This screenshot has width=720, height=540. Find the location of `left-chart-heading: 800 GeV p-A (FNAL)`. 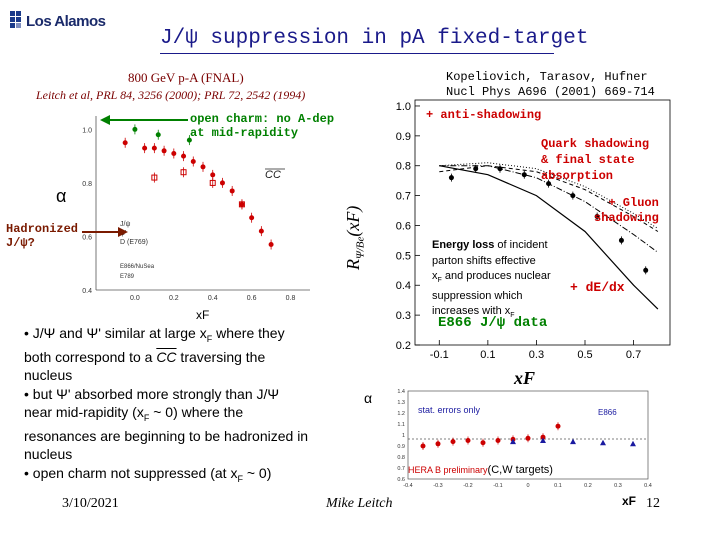

left-chart-heading: 800 GeV p-A (FNAL) is located at coordinates (186, 77).